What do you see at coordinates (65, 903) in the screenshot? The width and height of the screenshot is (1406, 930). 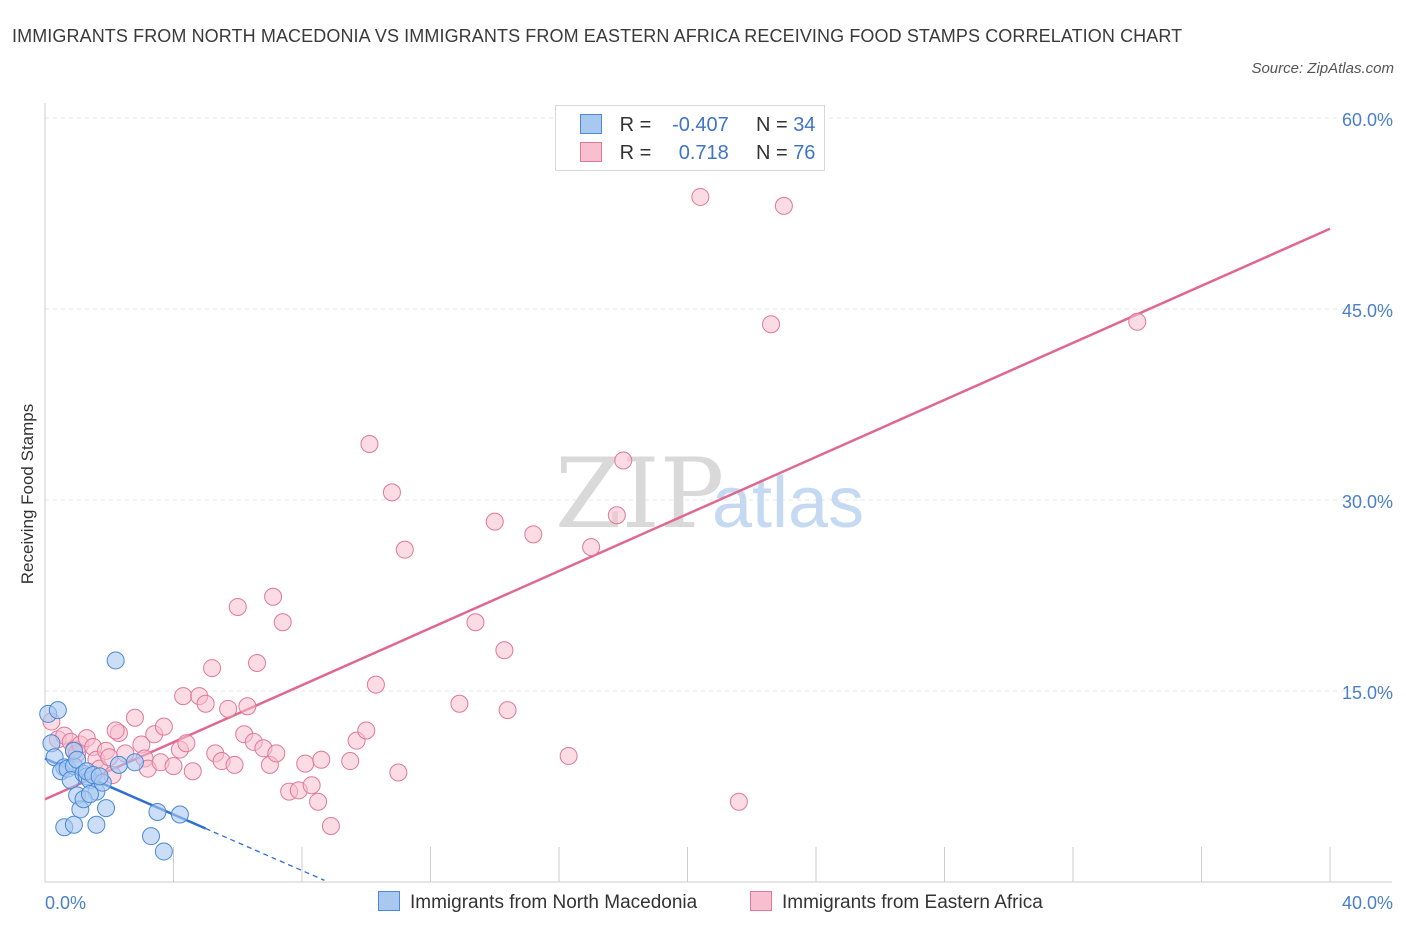 I see `x-tick-label-min: 0.0%` at bounding box center [65, 903].